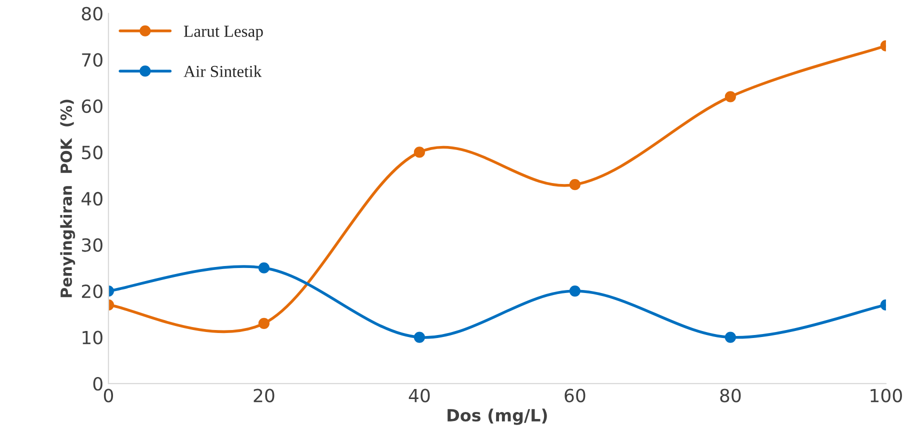 The height and width of the screenshot is (446, 904). I want to click on x-tick-label: 80, so click(730, 395).